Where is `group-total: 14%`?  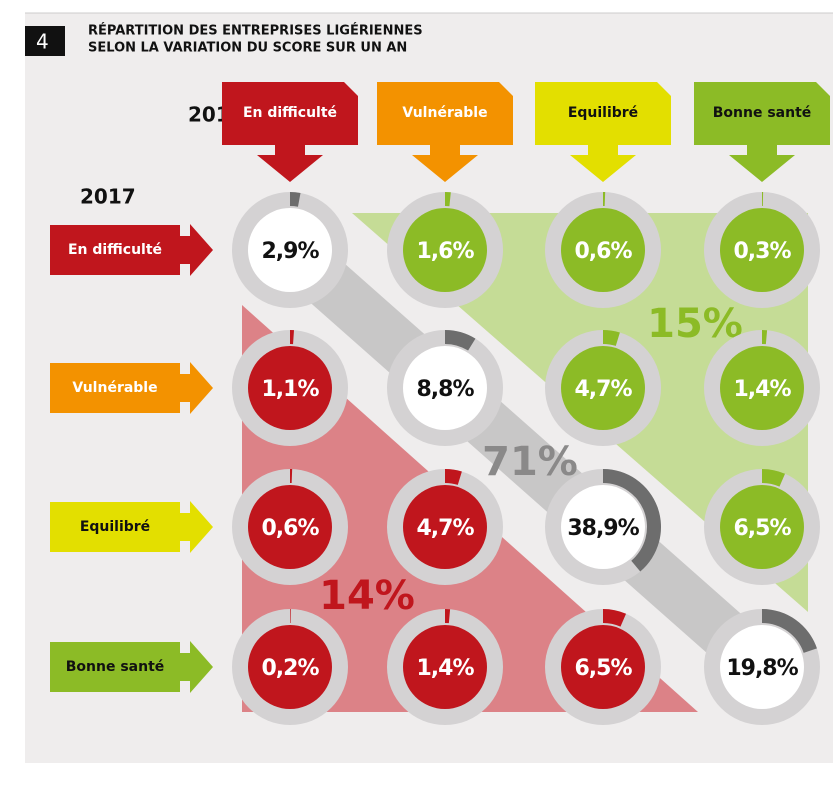
group-total: 14% is located at coordinates (367, 596).